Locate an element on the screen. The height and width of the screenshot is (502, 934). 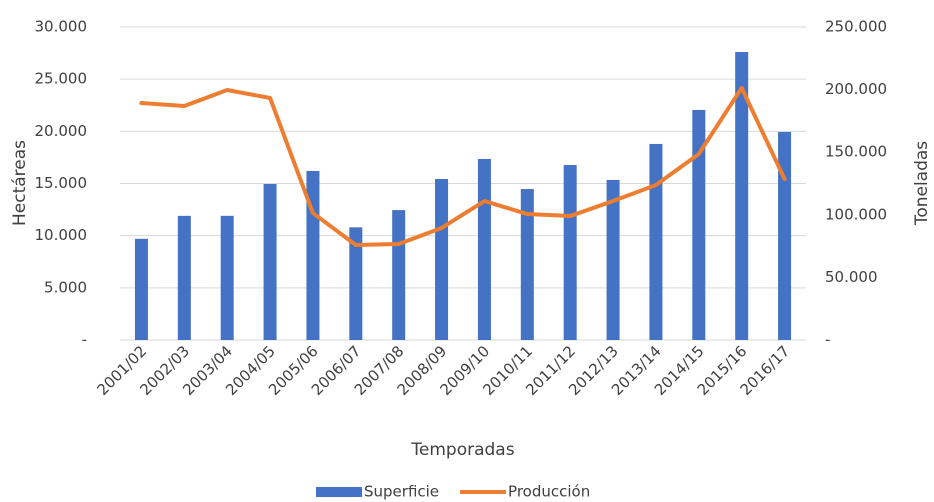
y-tick-label: 15.000 is located at coordinates (61, 183).